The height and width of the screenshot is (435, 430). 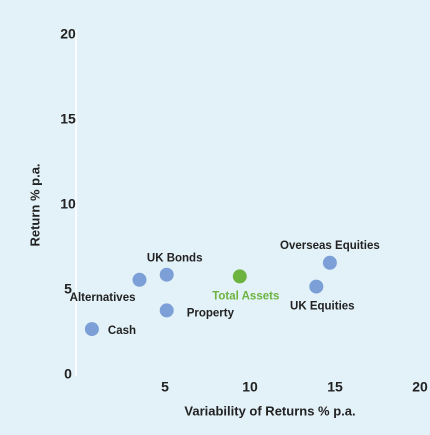 What do you see at coordinates (68, 204) in the screenshot?
I see `y-tick-label: 10` at bounding box center [68, 204].